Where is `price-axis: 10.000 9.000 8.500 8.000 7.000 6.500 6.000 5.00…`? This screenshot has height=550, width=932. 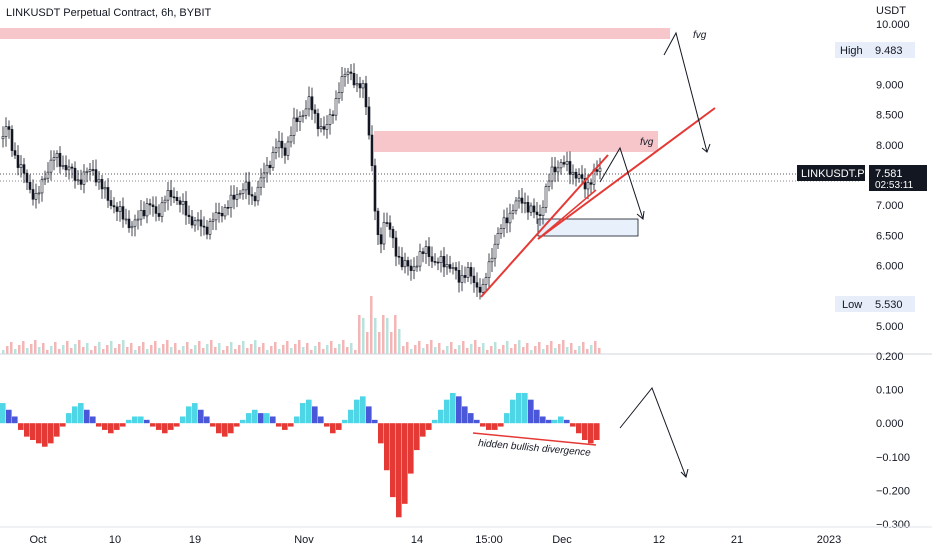
price-axis: 10.000 9.000 8.500 8.000 7.000 6.500 6.000 5.00… is located at coordinates (893, 176).